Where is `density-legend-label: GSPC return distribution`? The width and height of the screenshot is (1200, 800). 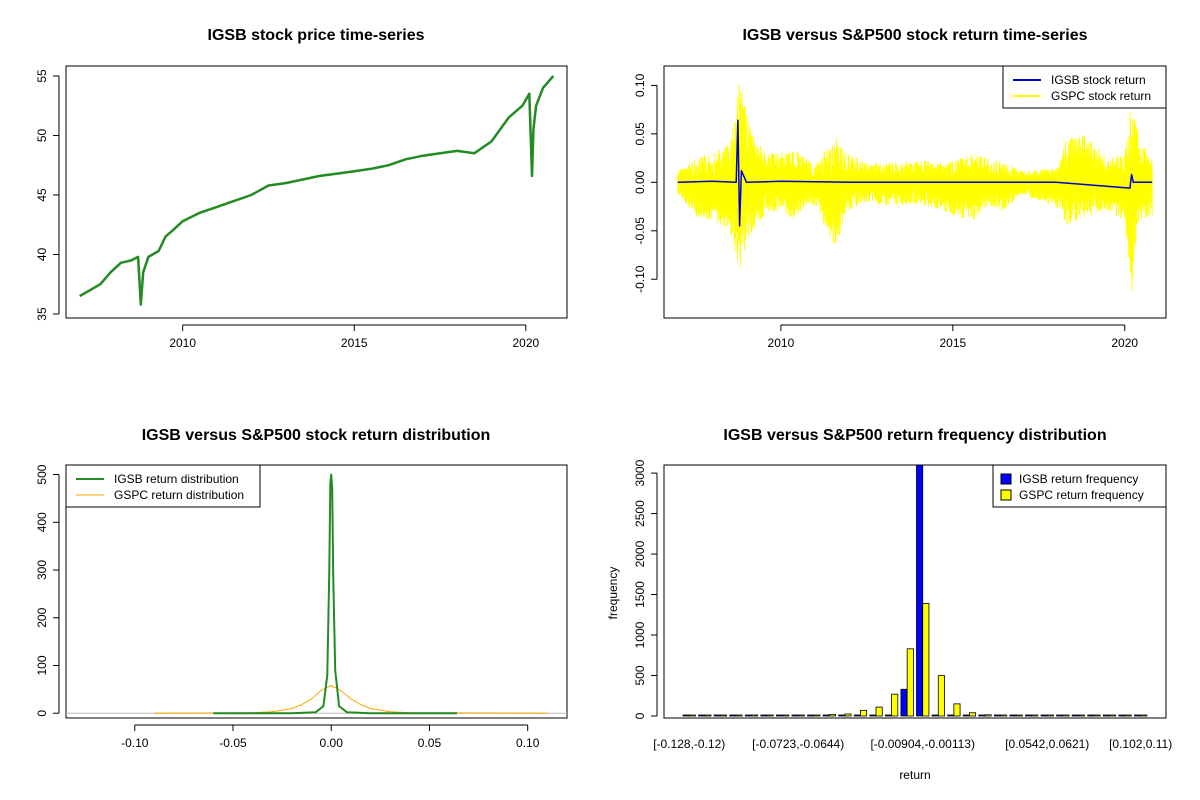
density-legend-label: GSPC return distribution is located at coordinates (179, 495).